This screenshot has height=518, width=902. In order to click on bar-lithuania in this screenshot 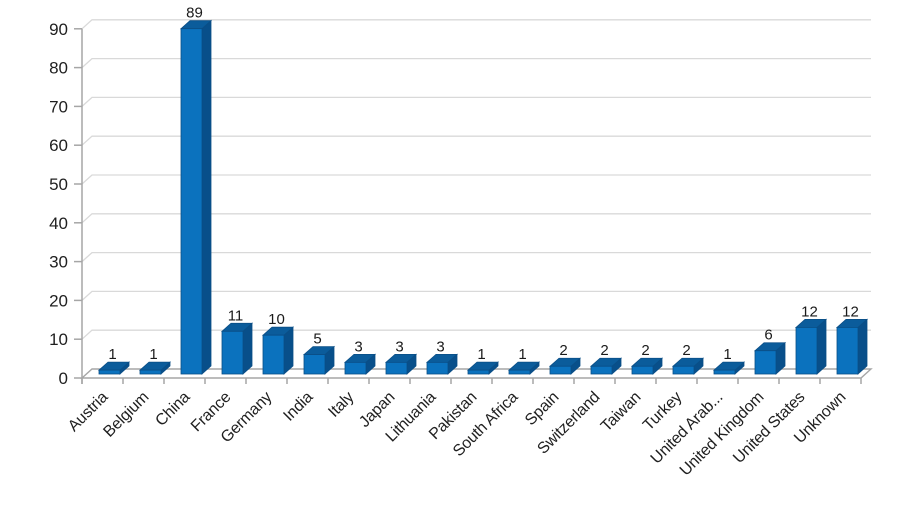, I will do `click(437, 368)`.